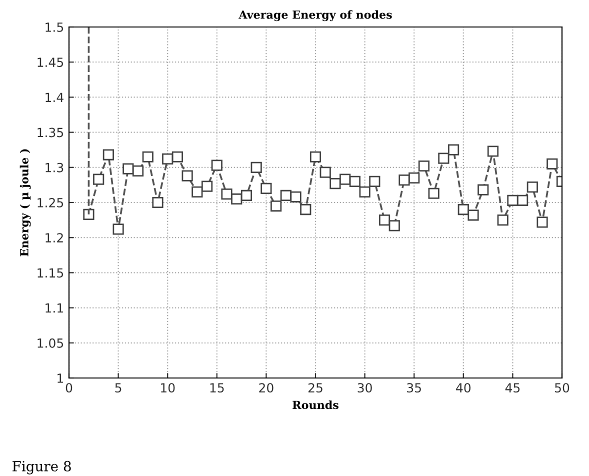 The width and height of the screenshot is (589, 476). Describe the element at coordinates (315, 388) in the screenshot. I see `x-tick-label: 25` at that location.